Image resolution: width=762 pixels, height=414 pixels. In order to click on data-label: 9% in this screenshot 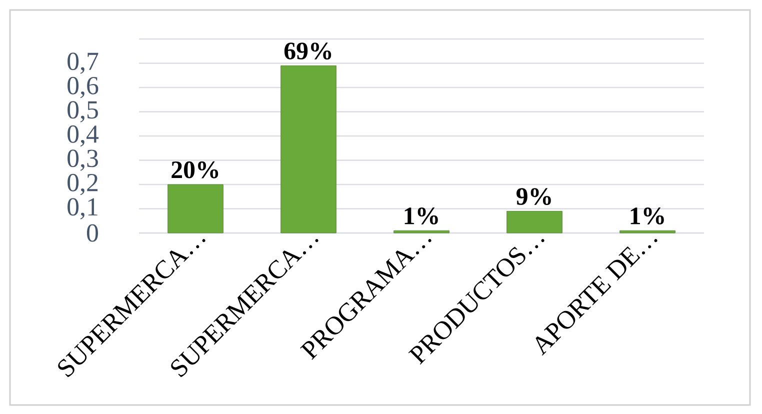, I will do `click(533, 196)`.